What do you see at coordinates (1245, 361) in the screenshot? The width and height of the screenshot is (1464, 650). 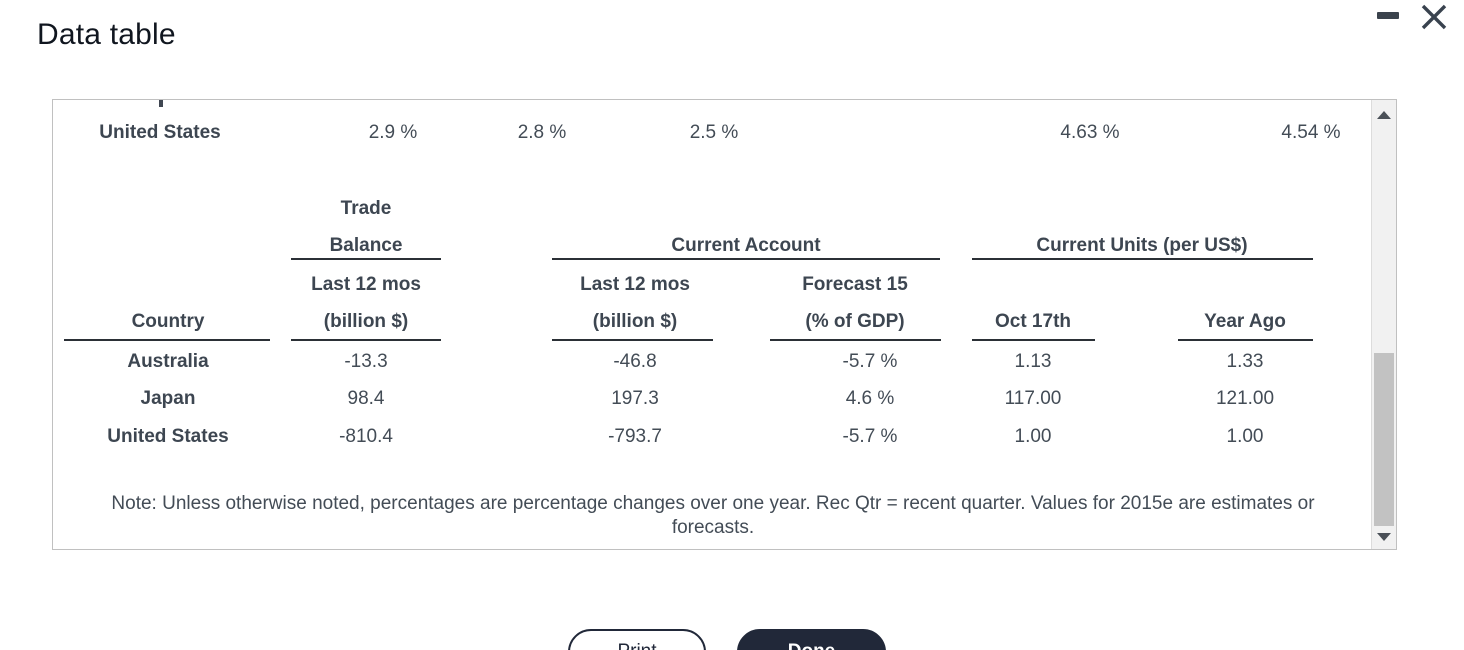 I see `row-year-ago: 1.33` at bounding box center [1245, 361].